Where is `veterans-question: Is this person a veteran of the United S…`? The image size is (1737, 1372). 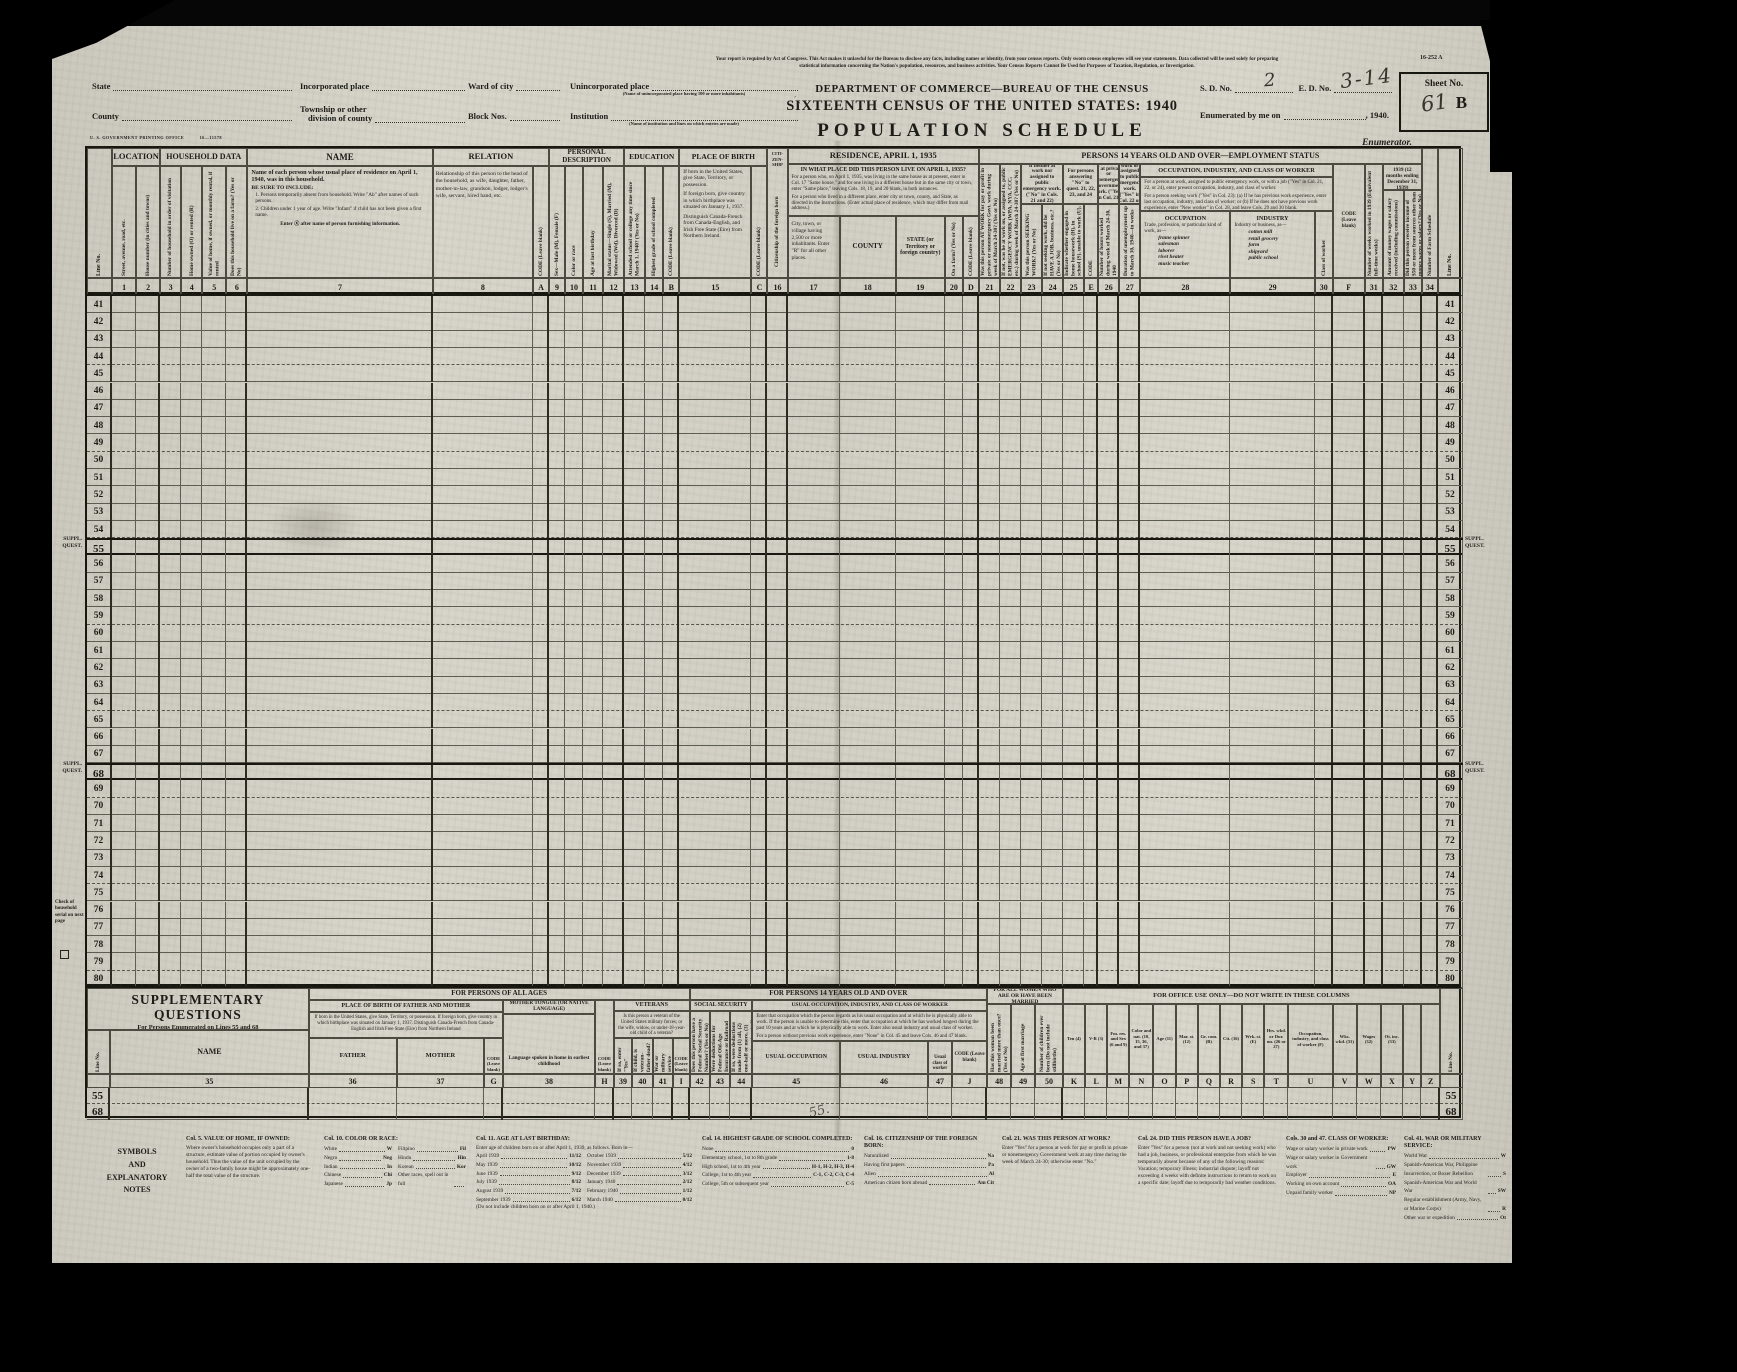 veterans-question: Is this person a veteran of the United S… is located at coordinates (651, 1024).